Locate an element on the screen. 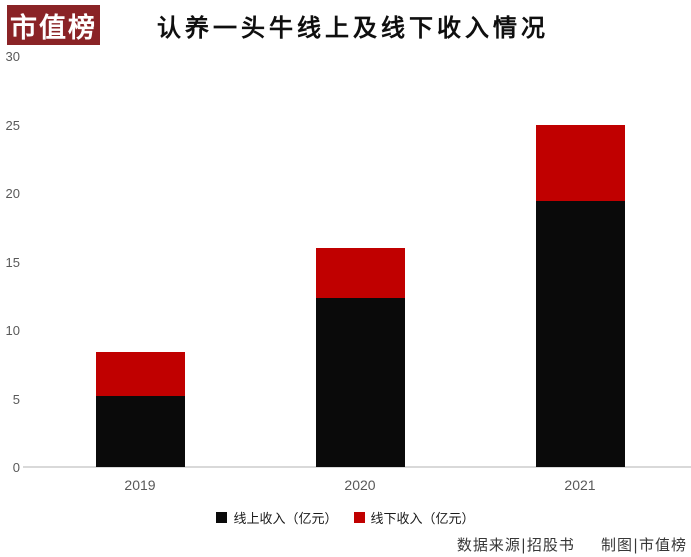 The width and height of the screenshot is (691, 557). site-logo: 市值榜 is located at coordinates (53, 25).